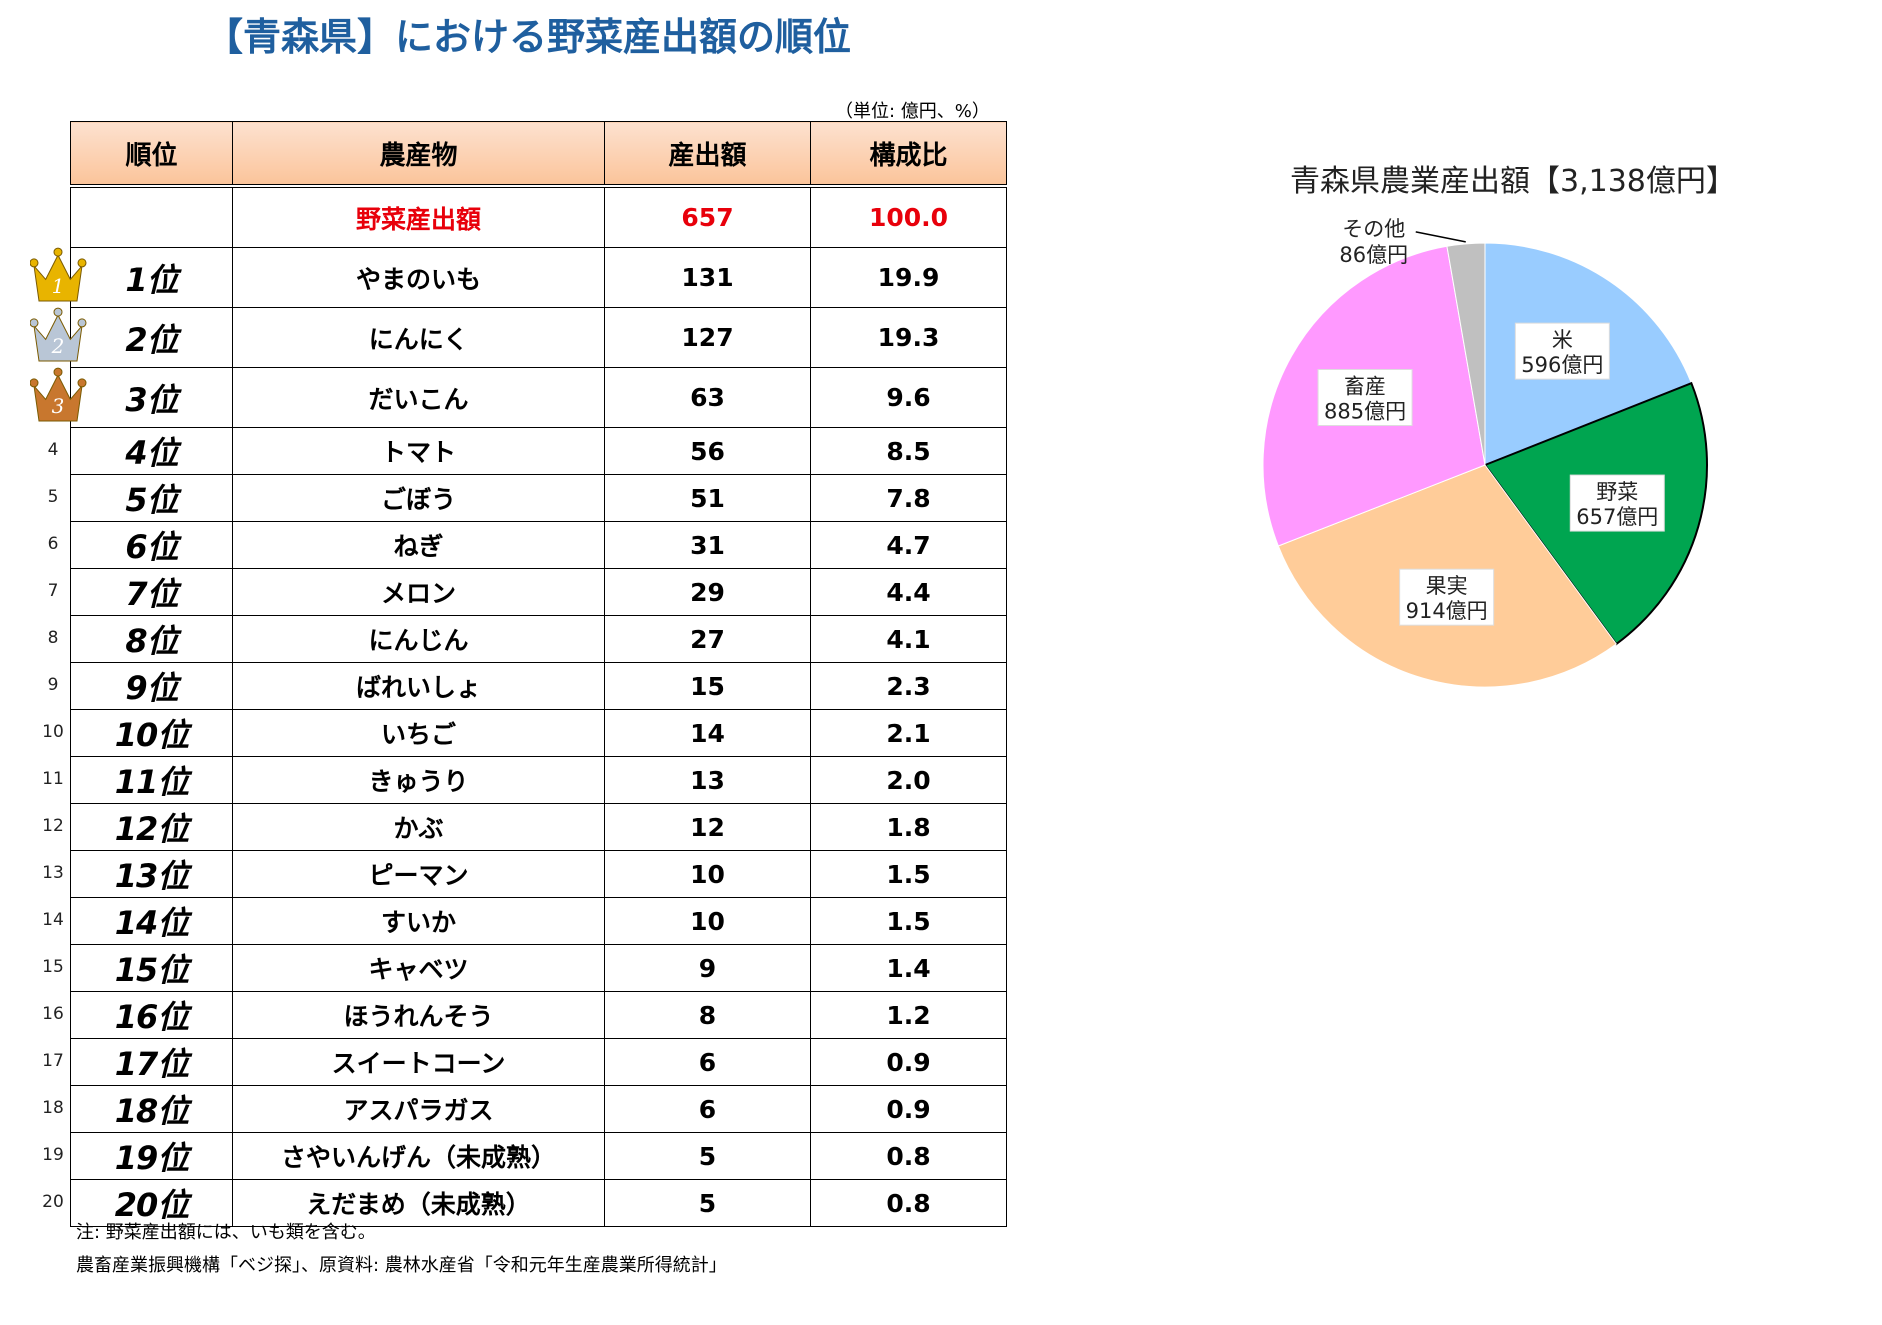  What do you see at coordinates (418, 337) in the screenshot?
I see `item-name: にんにく` at bounding box center [418, 337].